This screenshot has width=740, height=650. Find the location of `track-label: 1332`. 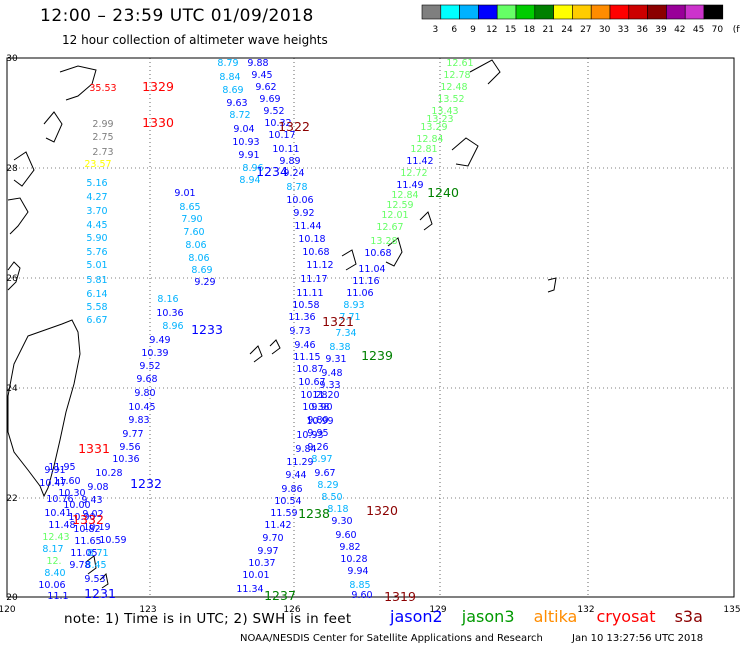

track-label: 1332 is located at coordinates (88, 519).